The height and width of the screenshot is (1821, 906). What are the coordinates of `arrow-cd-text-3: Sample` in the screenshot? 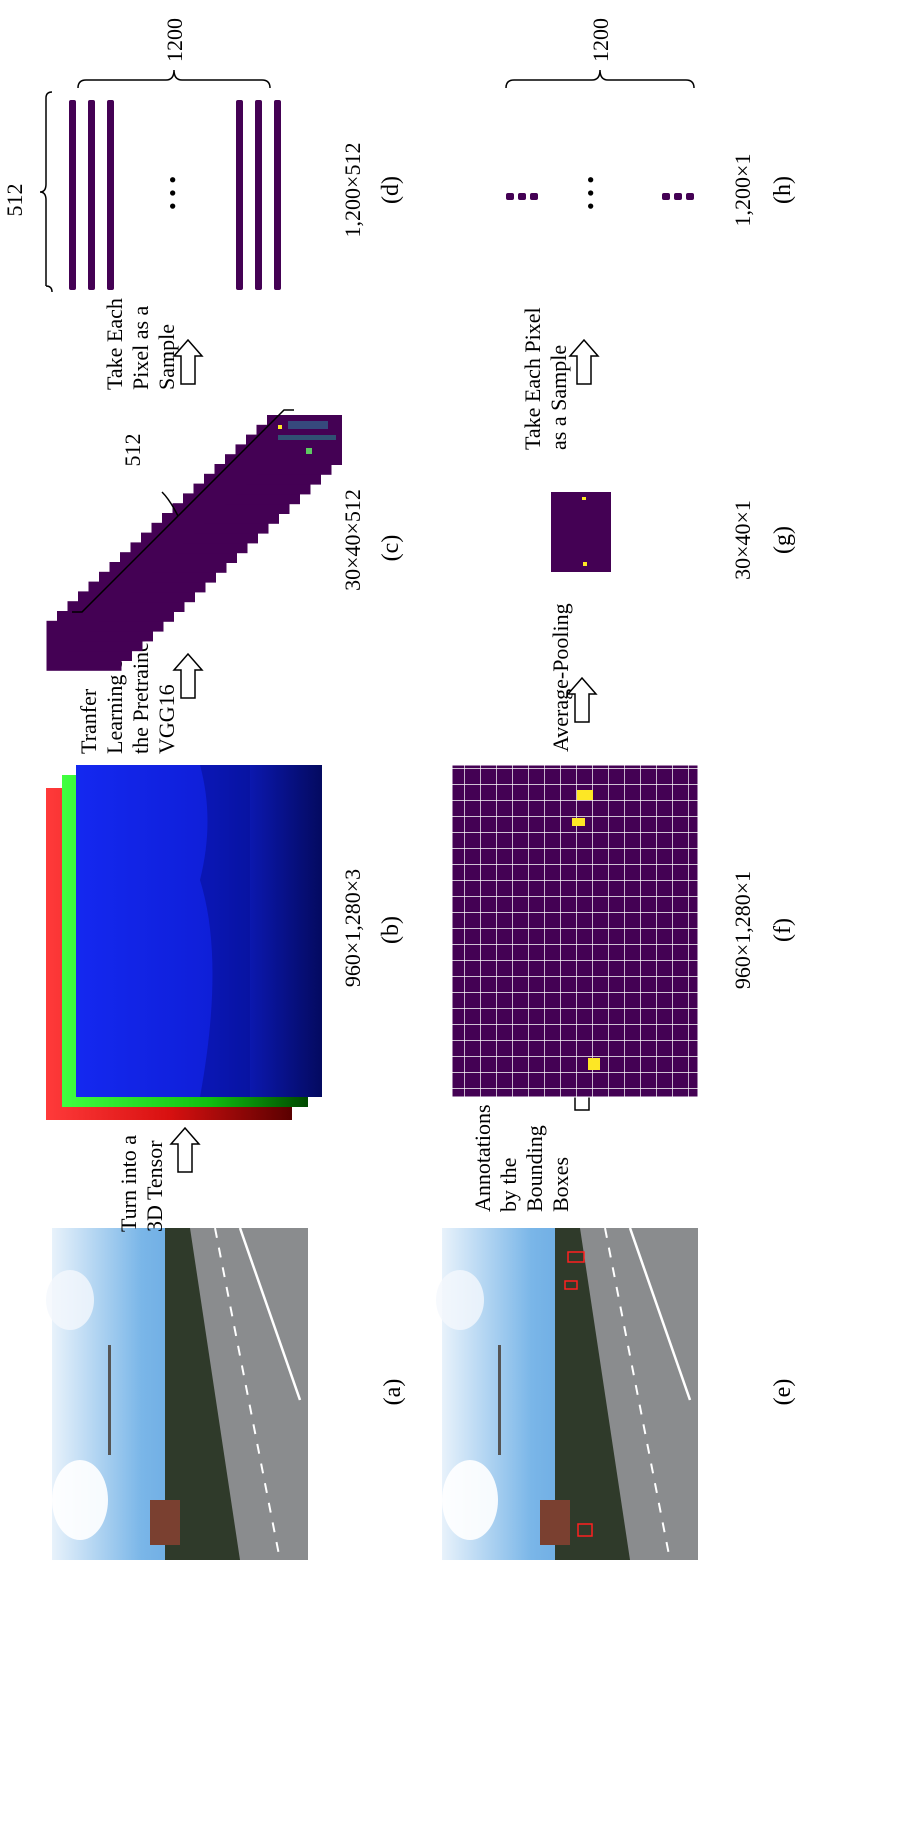 It's located at (166, 357).